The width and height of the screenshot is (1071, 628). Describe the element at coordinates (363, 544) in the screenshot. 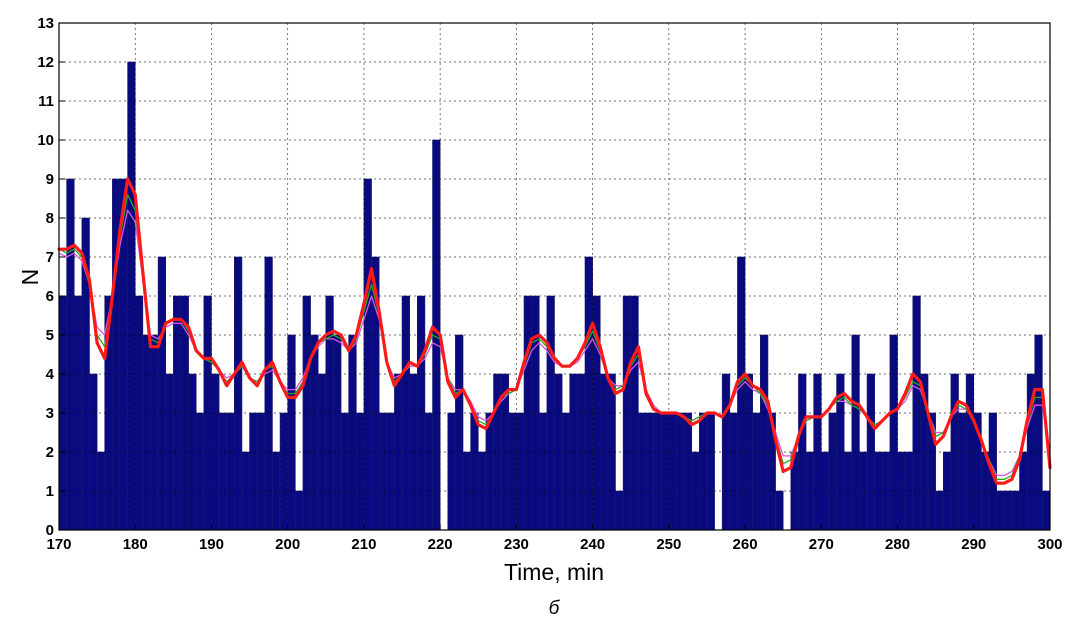

I see `x-tick-label: 210` at that location.